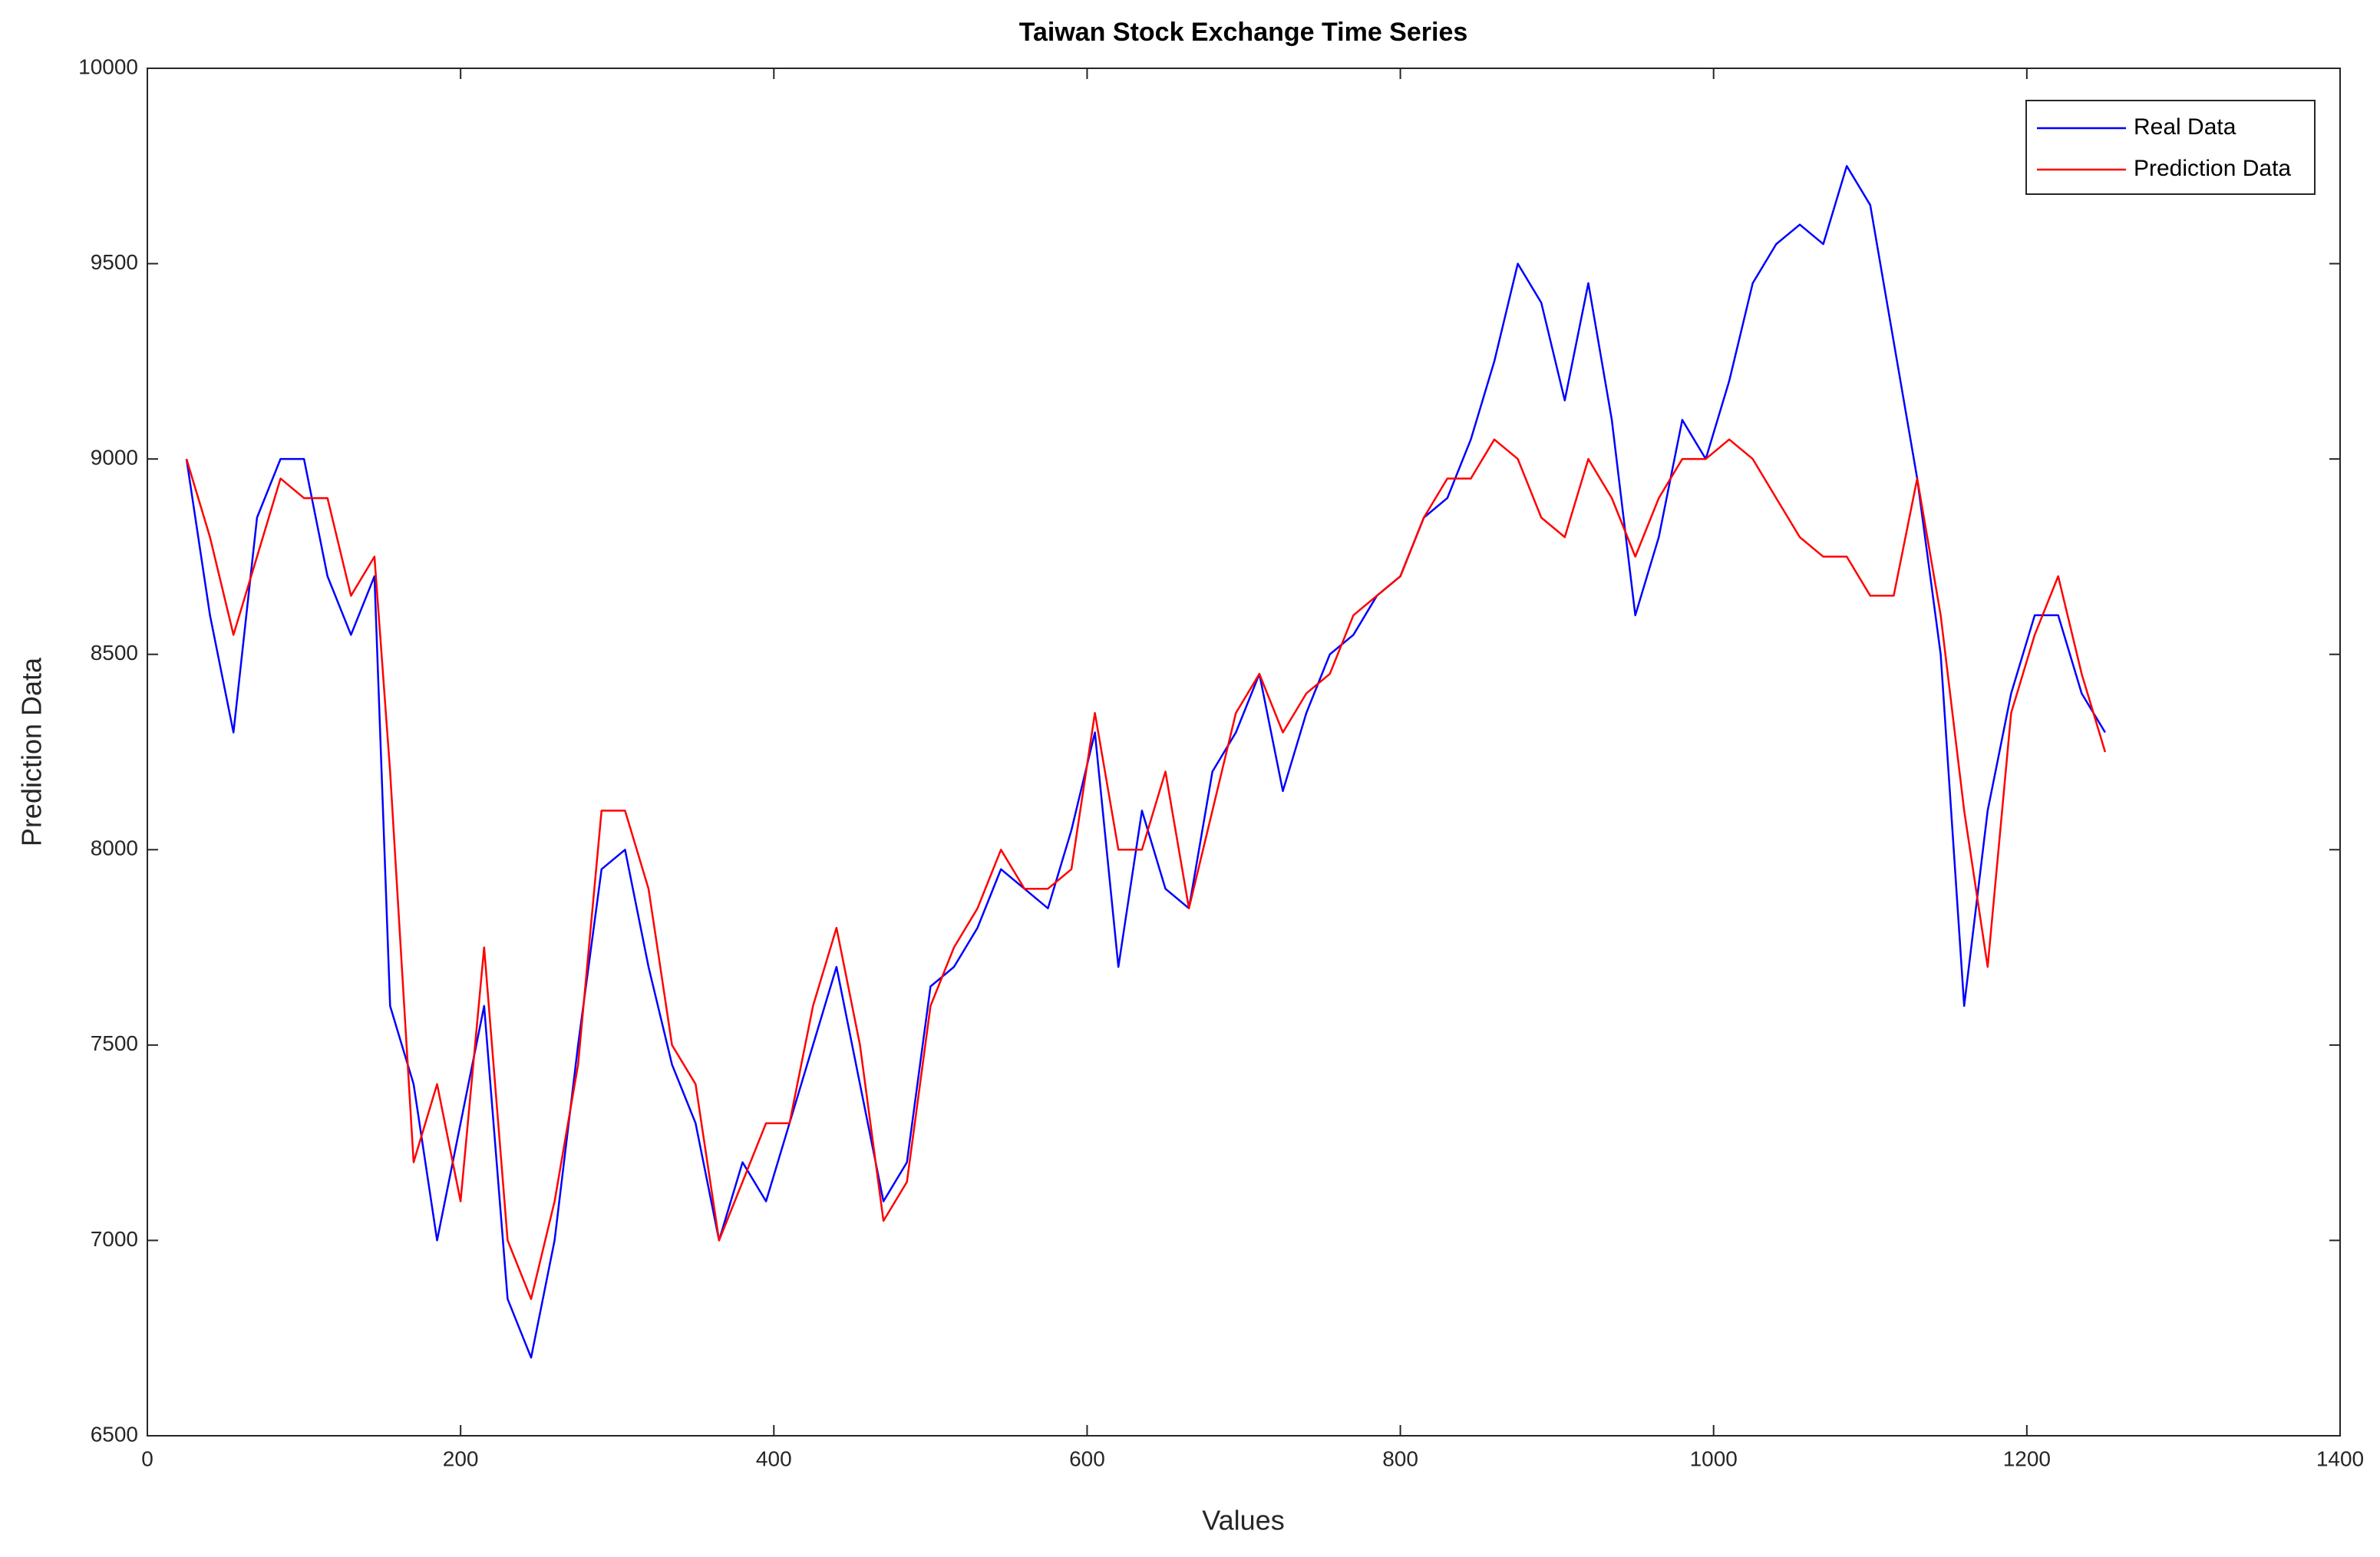 The image size is (2380, 1557). Describe the element at coordinates (1087, 1458) in the screenshot. I see `x-tick-label: 600` at that location.